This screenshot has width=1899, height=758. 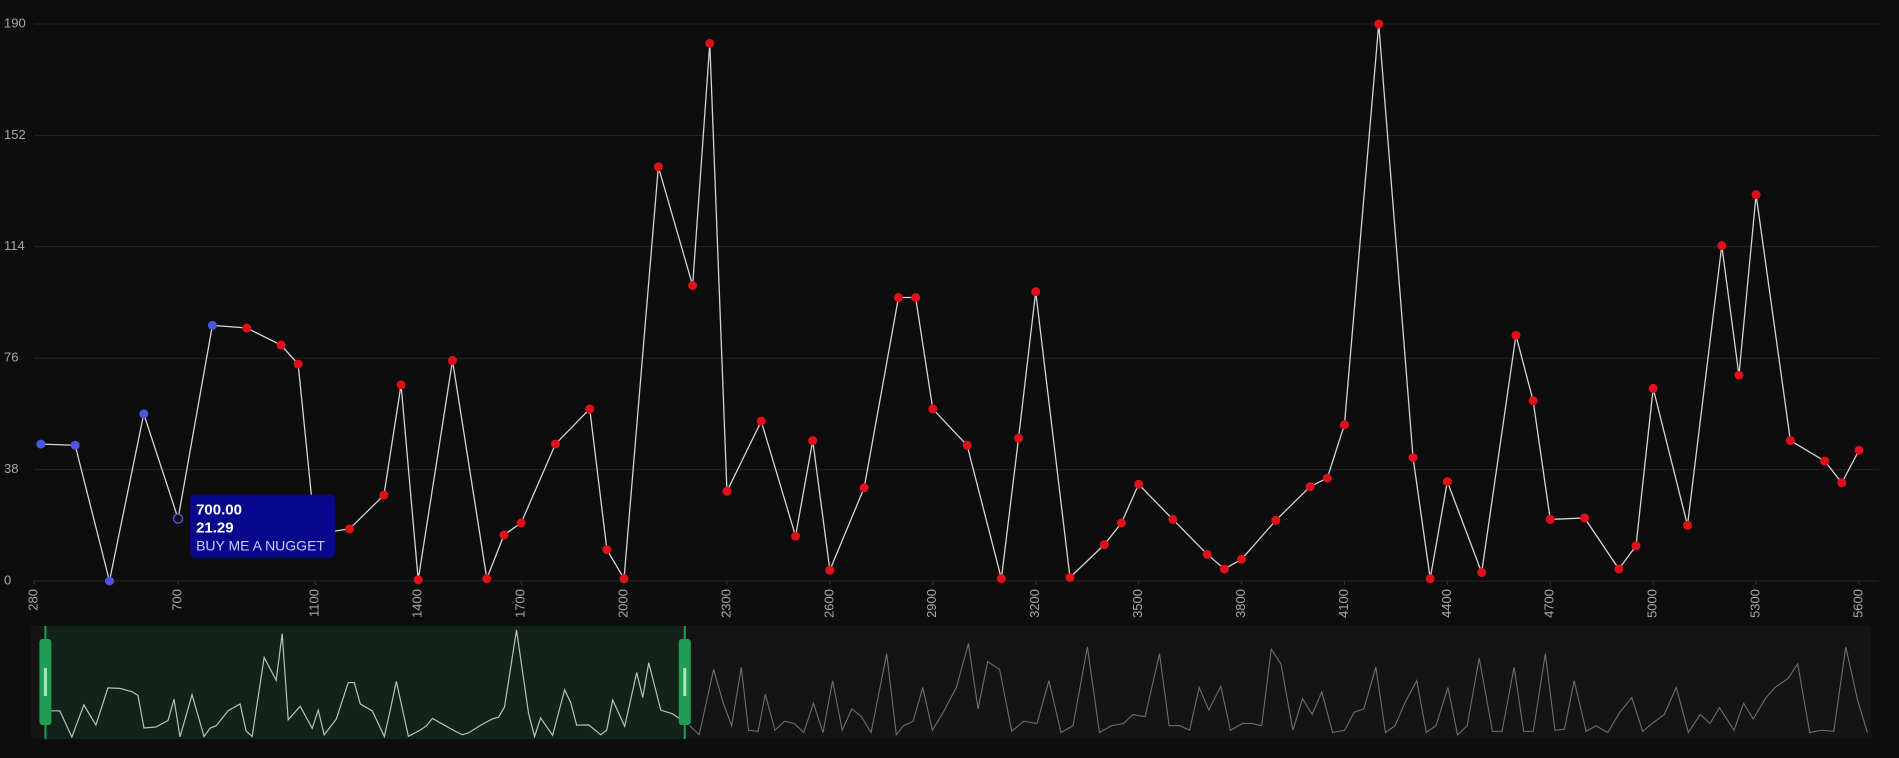 What do you see at coordinates (1857, 603) in the screenshot?
I see `x-tick-label: 5600` at bounding box center [1857, 603].